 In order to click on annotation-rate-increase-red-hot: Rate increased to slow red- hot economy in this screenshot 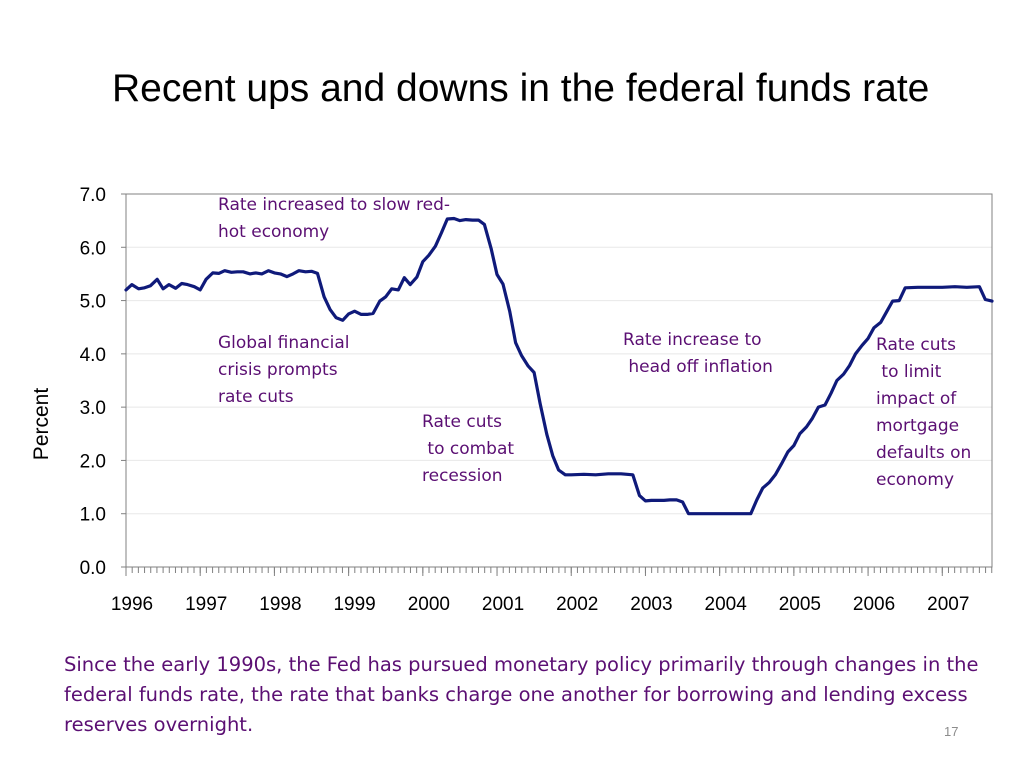, I will do `click(334, 218)`.